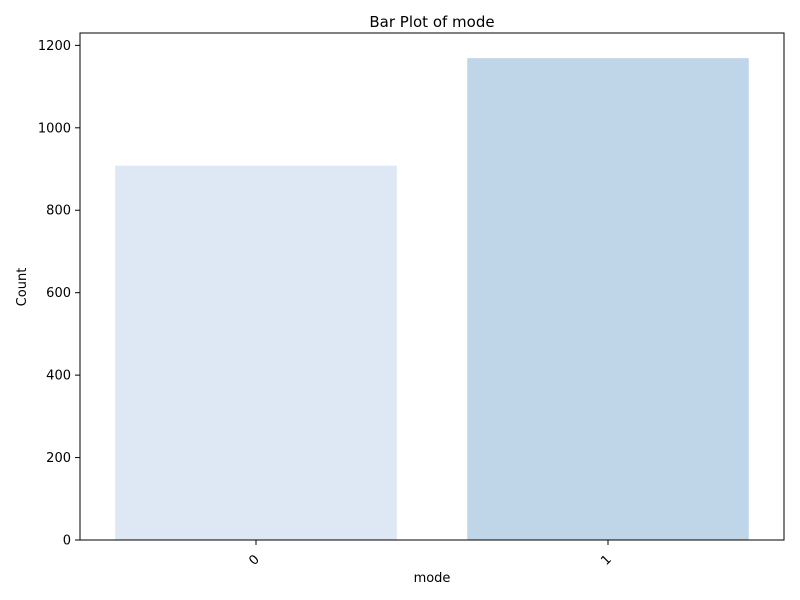 The image size is (800, 600). Describe the element at coordinates (606, 560) in the screenshot. I see `x-tick-label: 1` at that location.